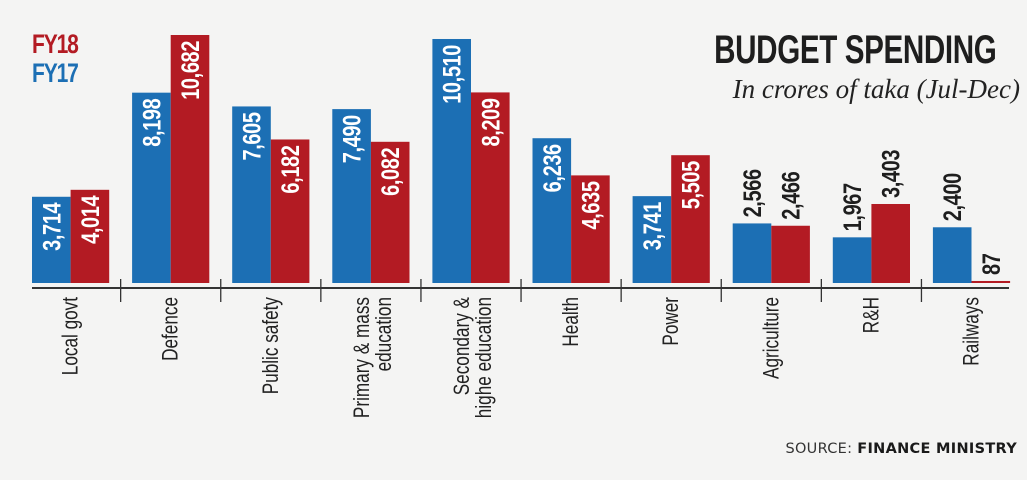 This screenshot has height=480, width=1027. What do you see at coordinates (55, 44) in the screenshot?
I see `legend-fy18: FY18` at bounding box center [55, 44].